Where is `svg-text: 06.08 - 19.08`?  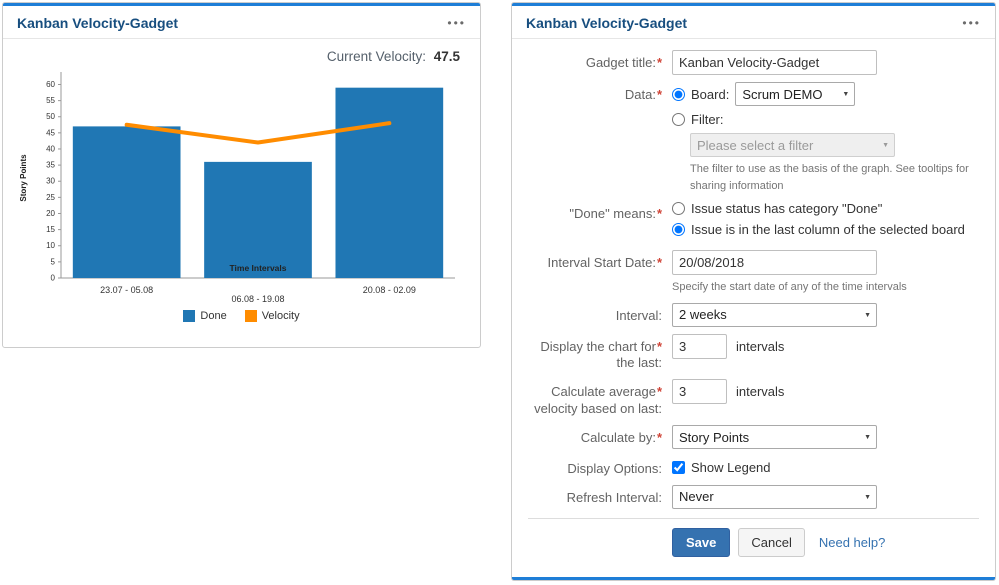
svg-text: 06.08 - 19.08 is located at coordinates (257, 299).